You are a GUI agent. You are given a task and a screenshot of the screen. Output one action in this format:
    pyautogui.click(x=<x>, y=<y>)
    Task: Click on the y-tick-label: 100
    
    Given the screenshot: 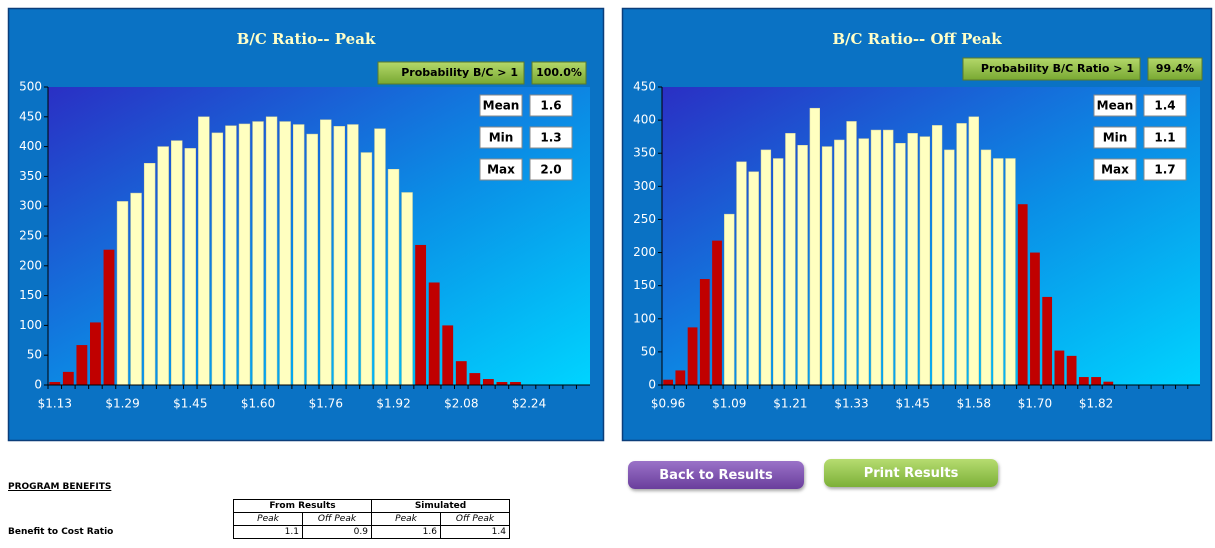 What is the action you would take?
    pyautogui.click(x=30, y=325)
    